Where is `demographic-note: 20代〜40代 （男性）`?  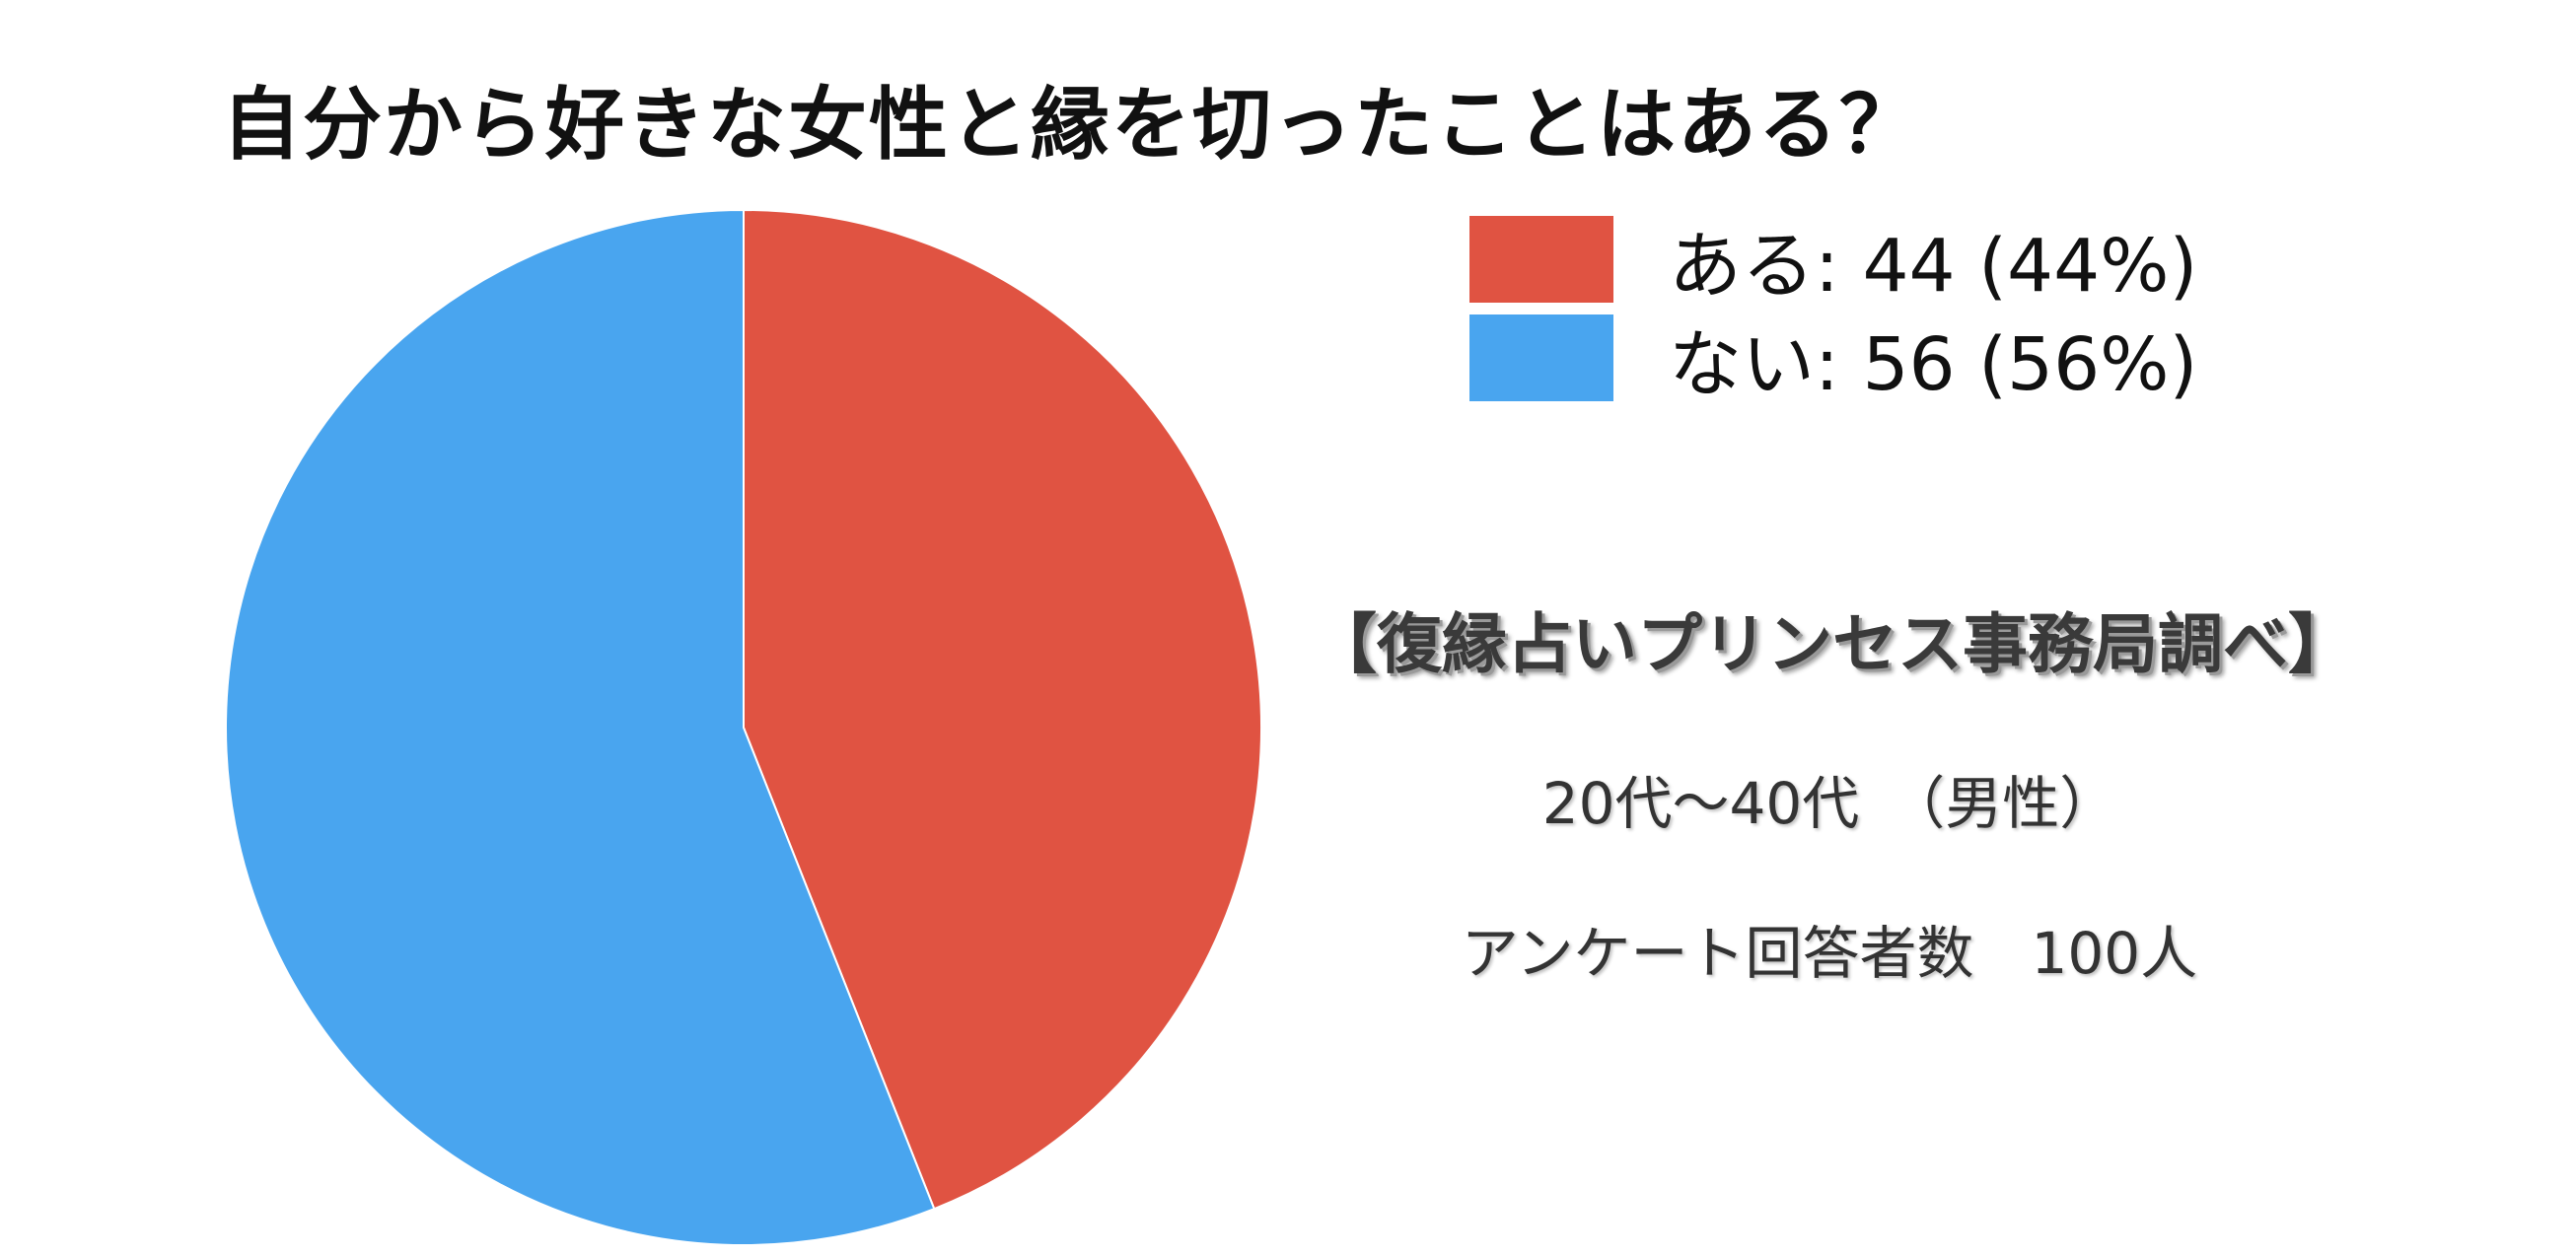
demographic-note: 20代〜40代 （男性） is located at coordinates (1829, 804).